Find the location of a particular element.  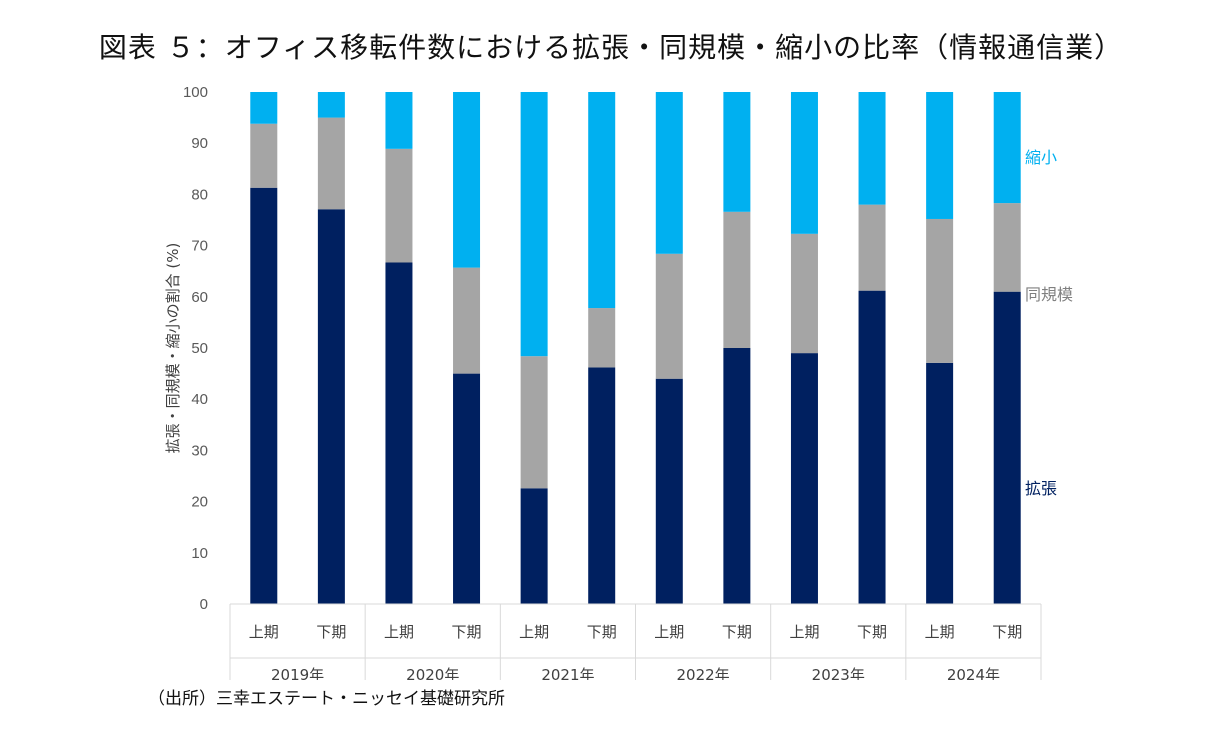

x-group-label: 2023年 is located at coordinates (838, 673).